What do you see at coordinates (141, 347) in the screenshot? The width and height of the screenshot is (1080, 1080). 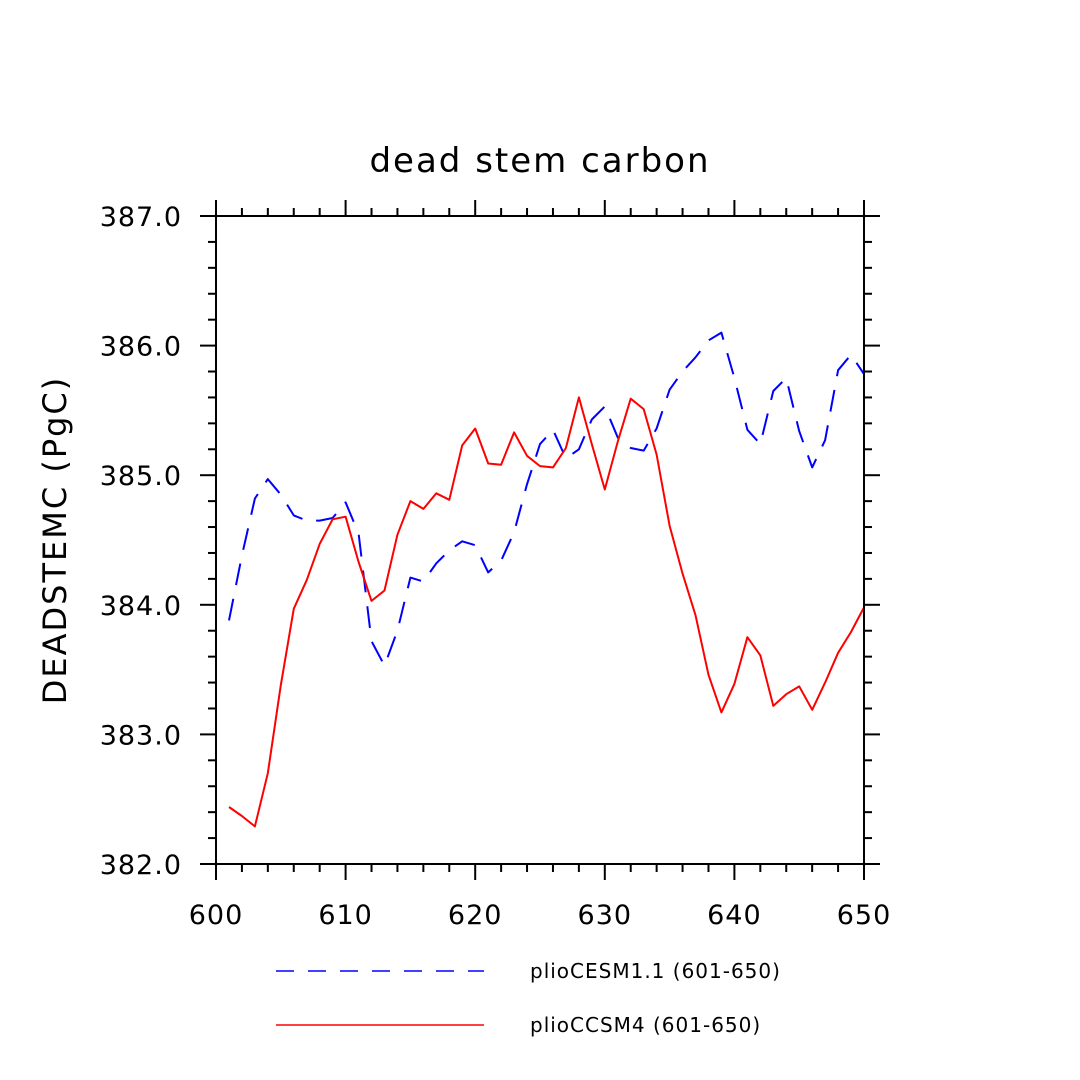 I see `y-tick-label: 386.0` at bounding box center [141, 347].